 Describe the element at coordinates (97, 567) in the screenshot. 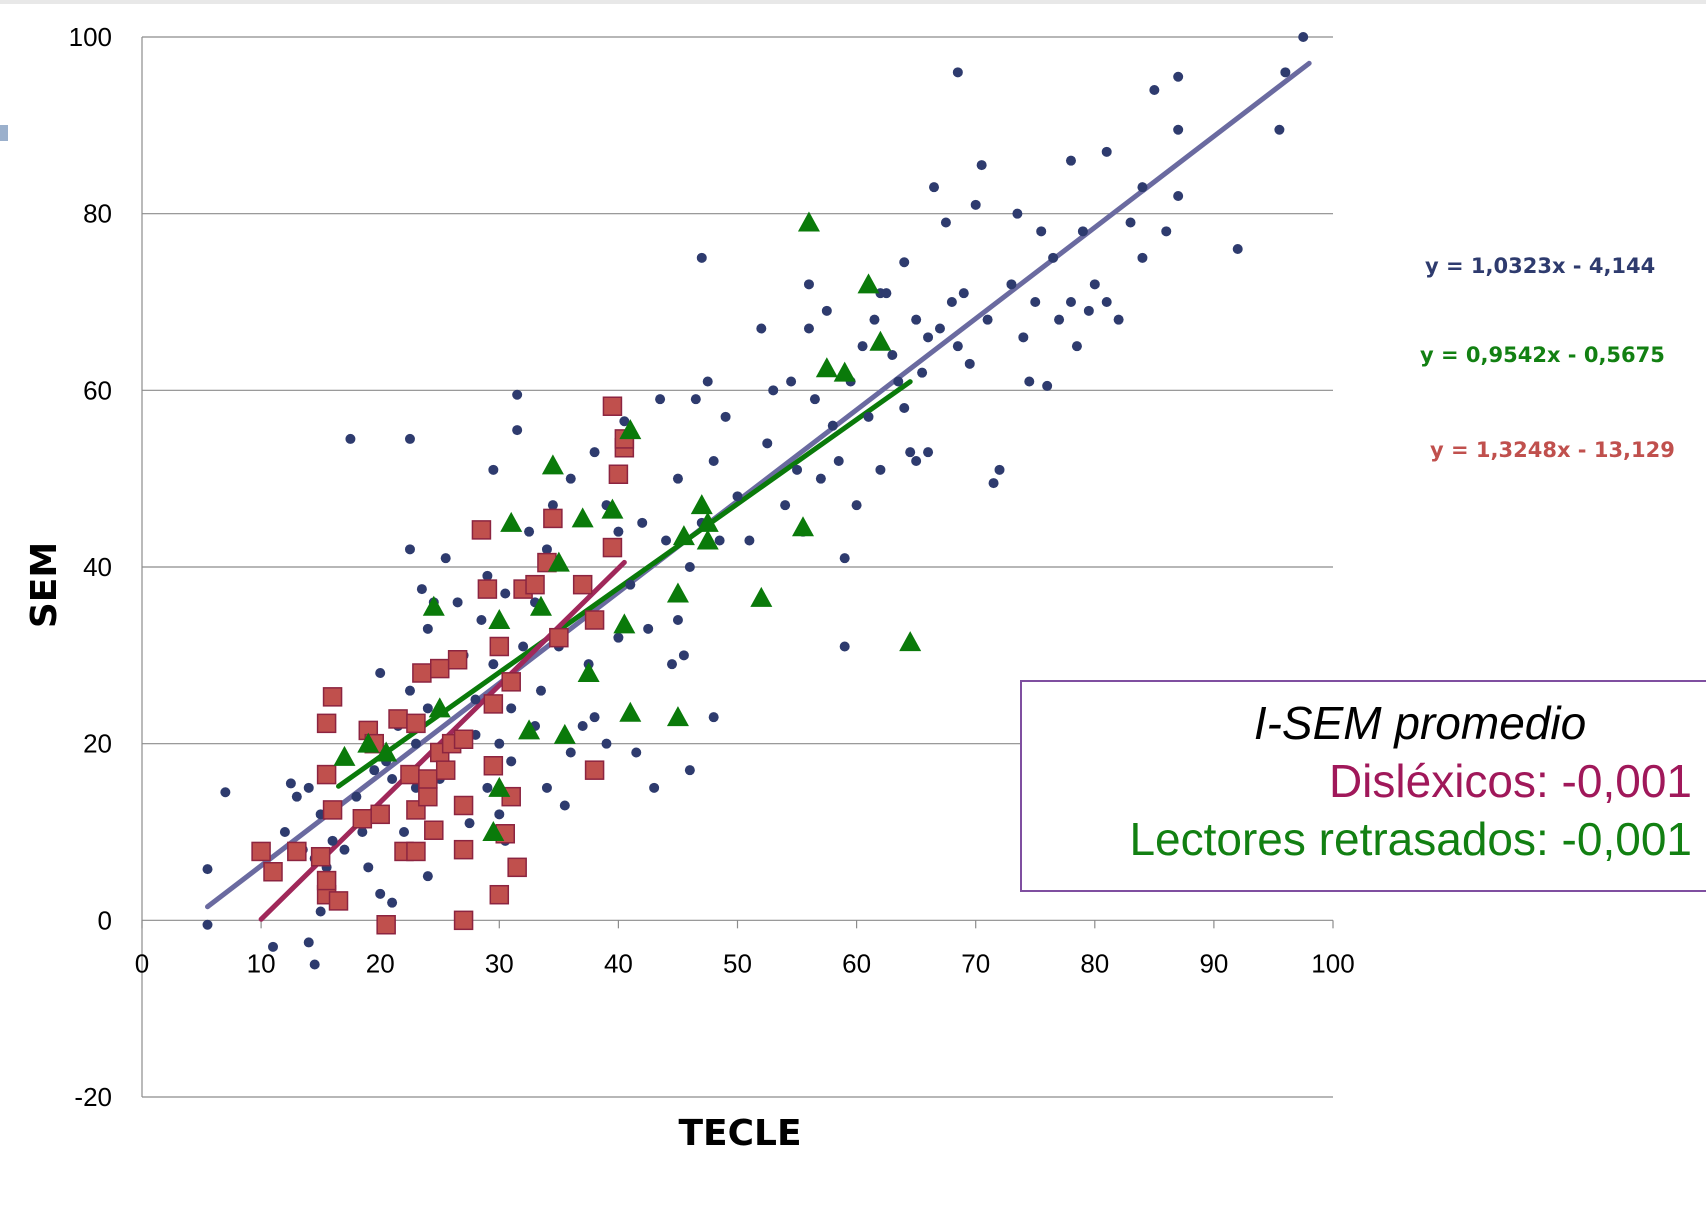

I see `y-tick-label: 40` at that location.